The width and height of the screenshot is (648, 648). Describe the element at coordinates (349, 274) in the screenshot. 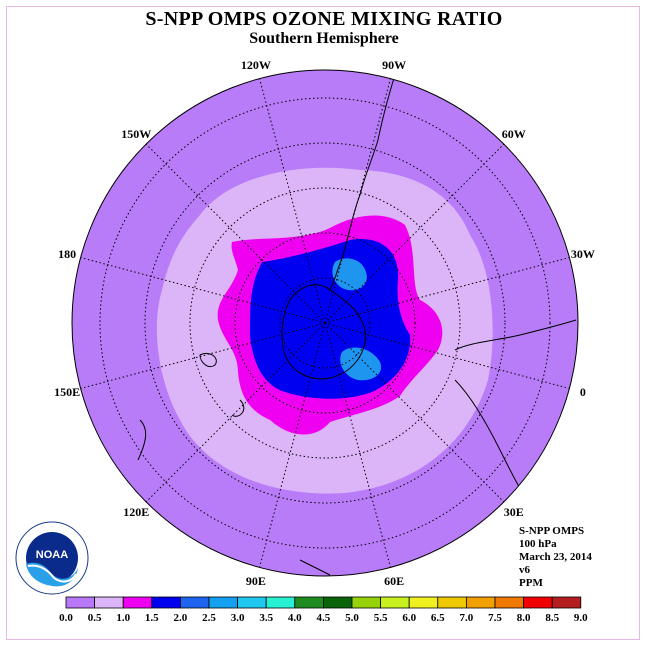

I see `contour-2.0-2.5-a` at that location.